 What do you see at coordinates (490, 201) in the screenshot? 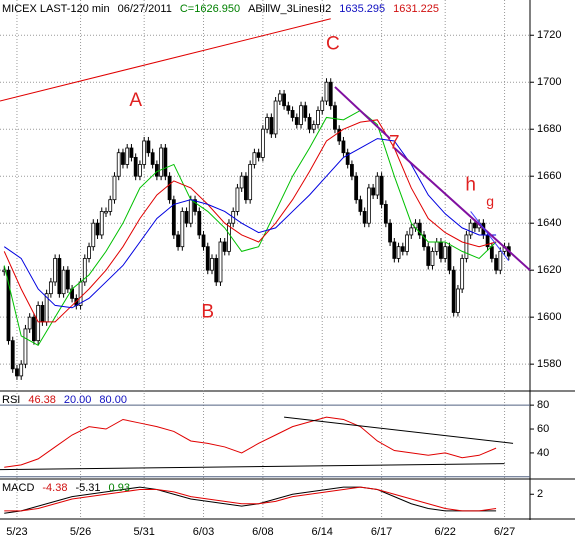
I see `annotation: g` at bounding box center [490, 201].